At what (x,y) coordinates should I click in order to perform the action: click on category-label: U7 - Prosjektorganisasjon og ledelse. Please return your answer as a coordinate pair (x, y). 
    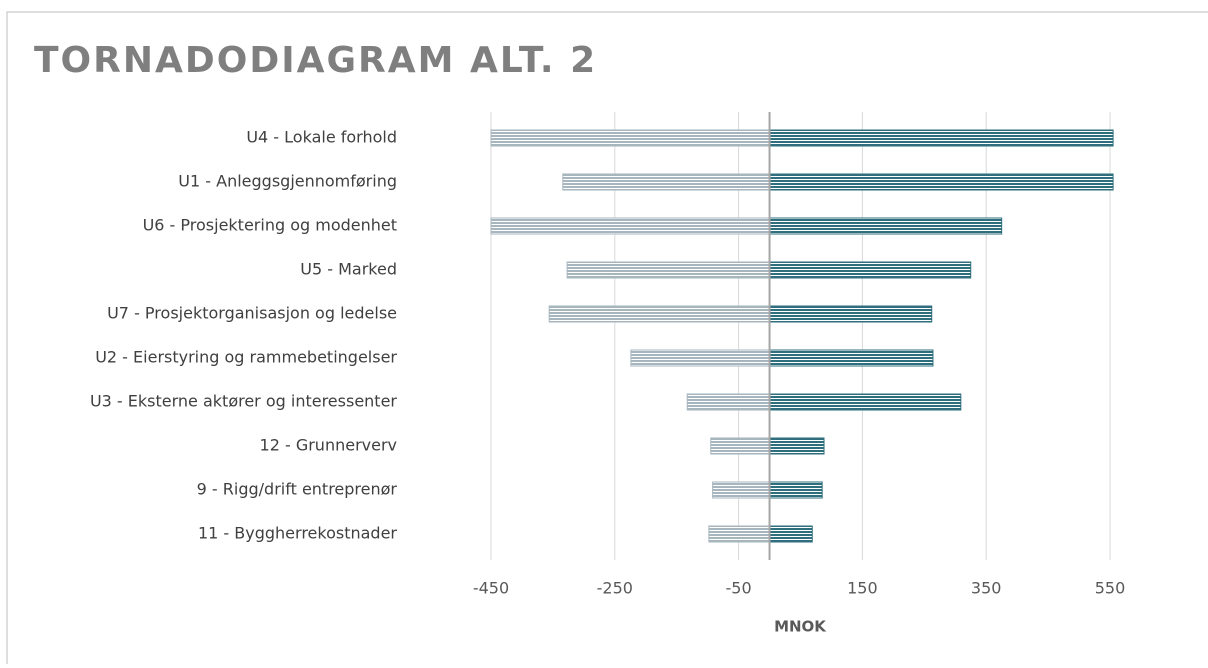
    Looking at the image, I should click on (252, 313).